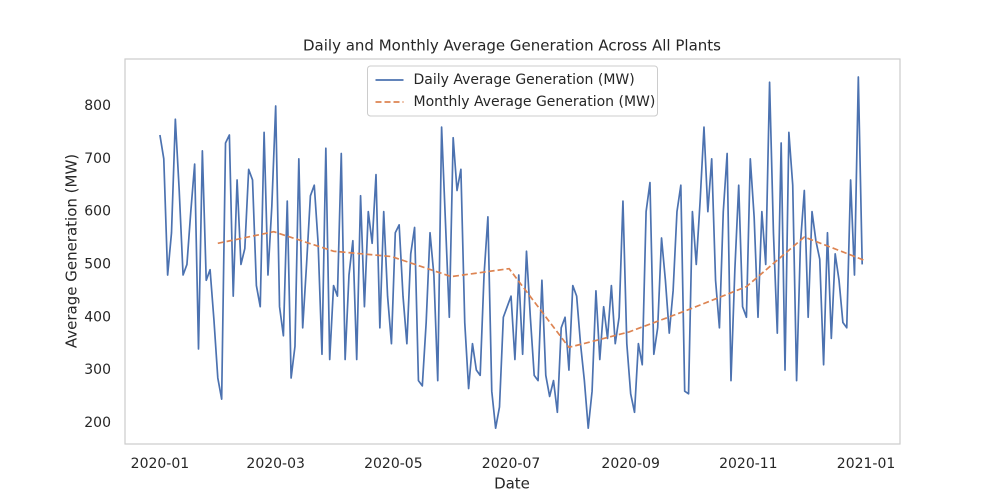 Image resolution: width=1000 pixels, height=504 pixels. Describe the element at coordinates (97, 423) in the screenshot. I see `y-tick-label: 200` at that location.